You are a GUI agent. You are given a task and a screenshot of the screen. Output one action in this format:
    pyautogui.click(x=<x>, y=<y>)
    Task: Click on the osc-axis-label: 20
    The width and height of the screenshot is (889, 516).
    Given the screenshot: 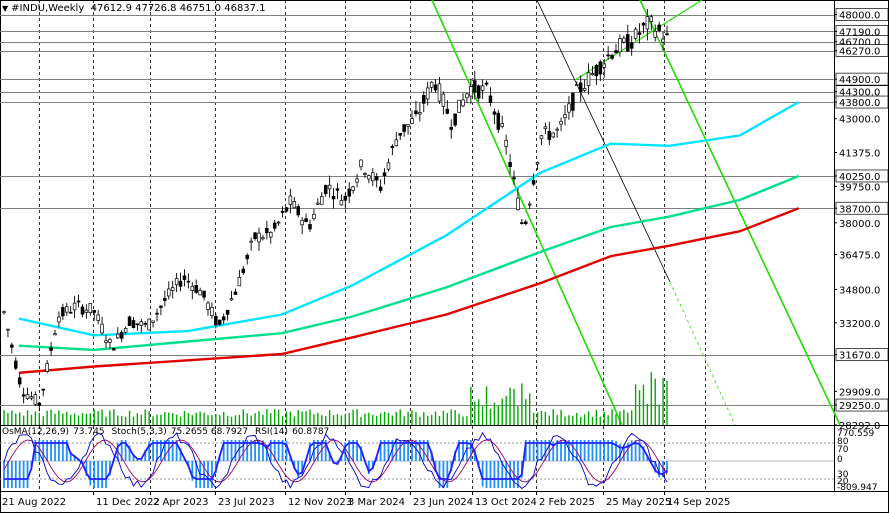 What is the action you would take?
    pyautogui.click(x=843, y=482)
    